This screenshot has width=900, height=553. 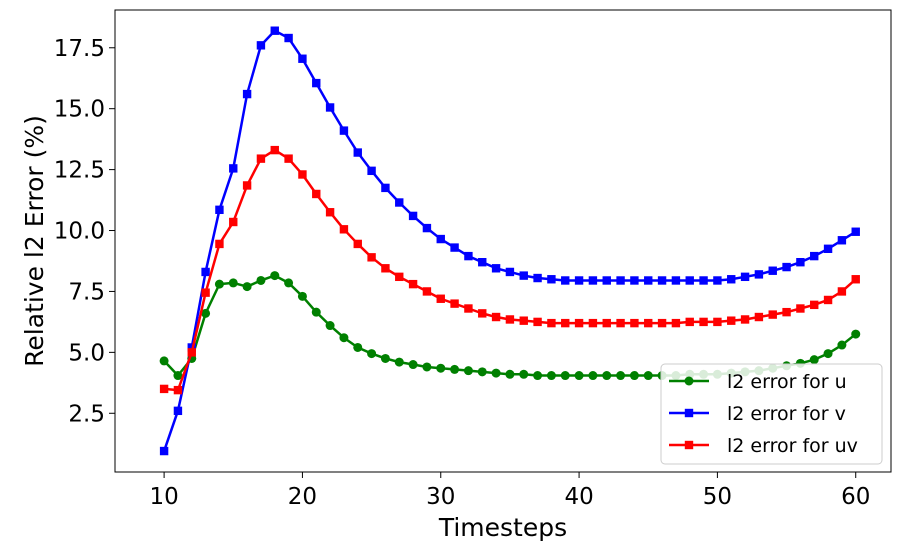 What do you see at coordinates (502, 527) in the screenshot?
I see `x-axis-label: Timesteps` at bounding box center [502, 527].